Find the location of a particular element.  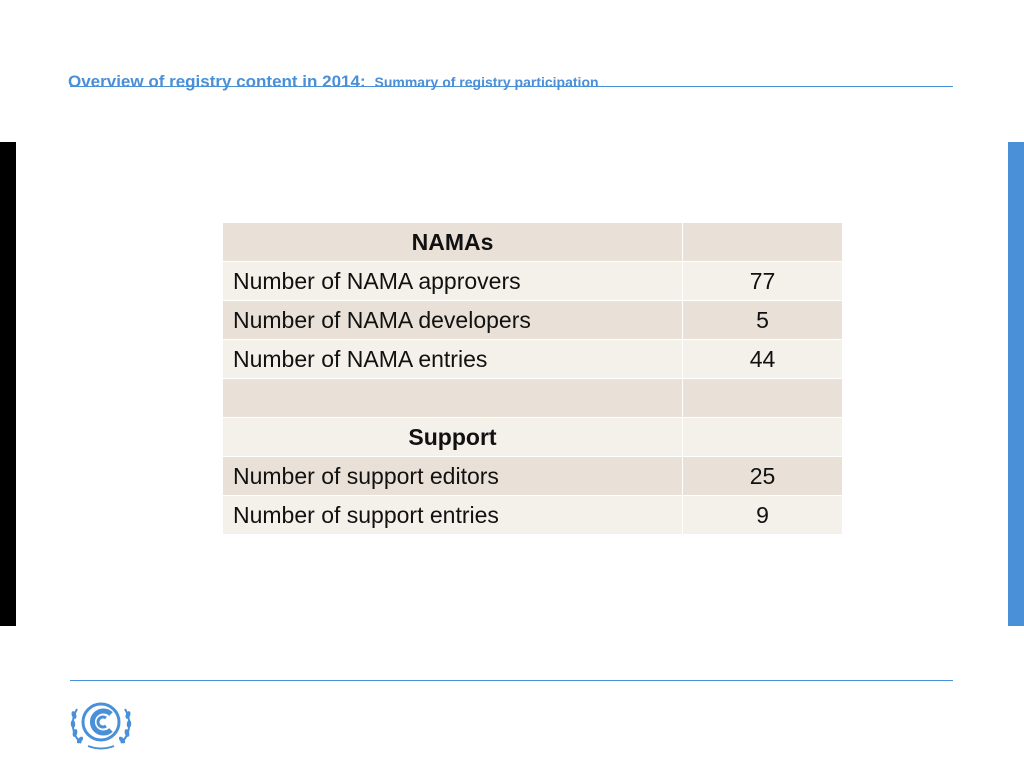

row-label: Number of NAMA approvers is located at coordinates (452, 281).